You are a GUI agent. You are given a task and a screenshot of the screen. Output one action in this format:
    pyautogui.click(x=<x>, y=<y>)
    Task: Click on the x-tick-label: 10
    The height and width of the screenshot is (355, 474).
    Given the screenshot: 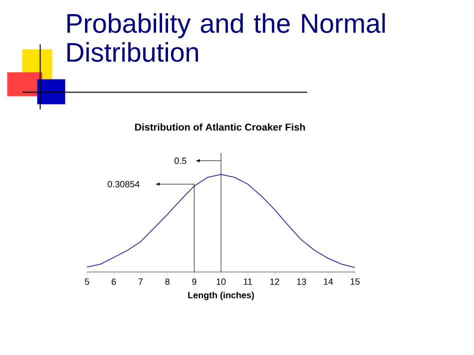 What is the action you would take?
    pyautogui.click(x=221, y=281)
    